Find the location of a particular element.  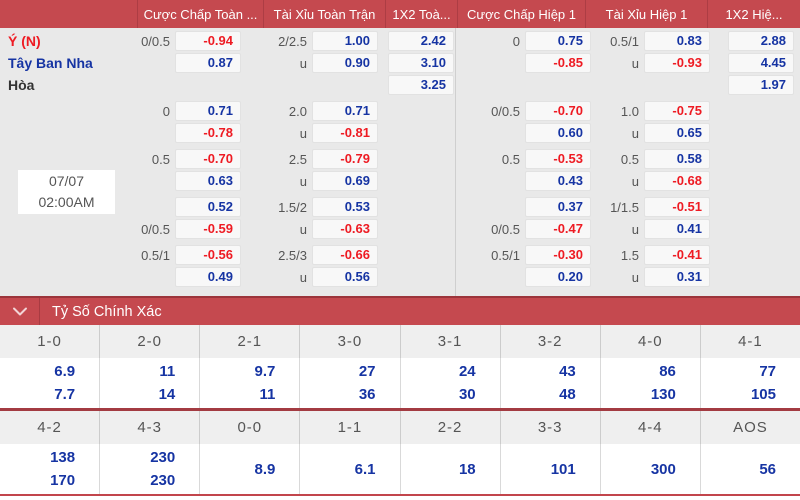

hdp-odds-cell: -0.78 is located at coordinates (208, 133).